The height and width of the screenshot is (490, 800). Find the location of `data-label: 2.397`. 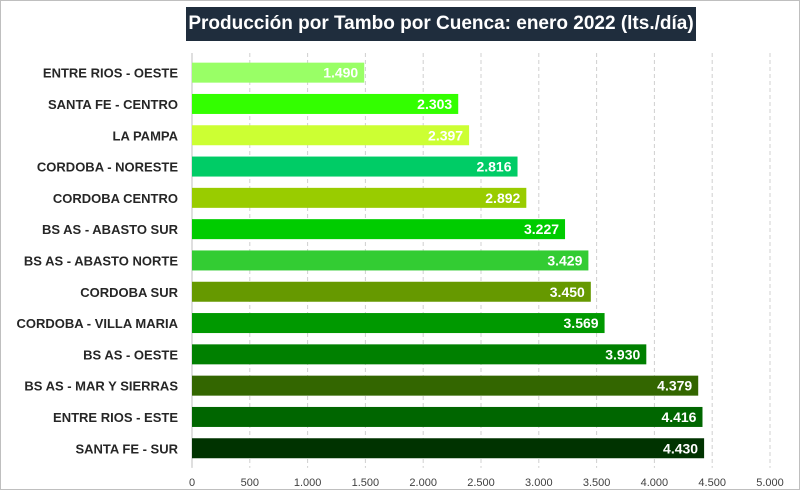

data-label: 2.397 is located at coordinates (445, 135).